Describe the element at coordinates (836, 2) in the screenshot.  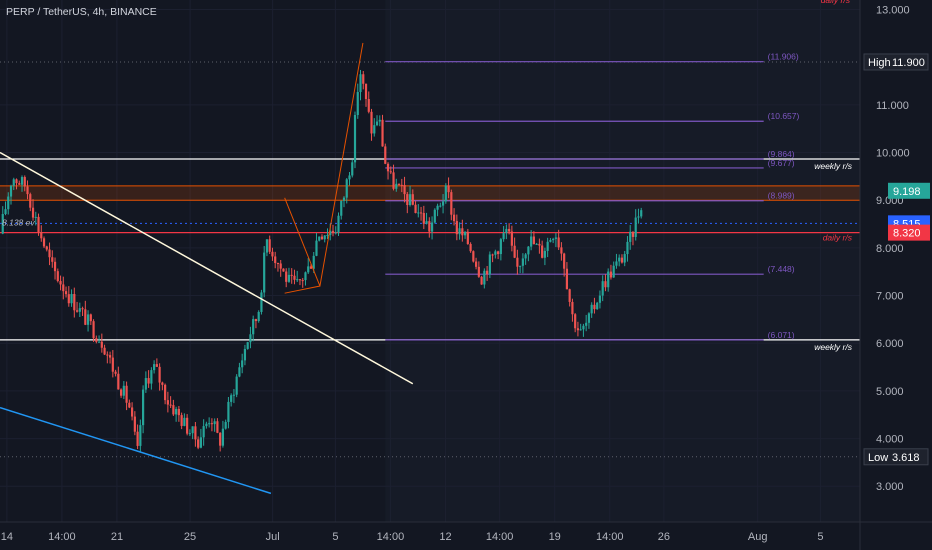
I see `daily-note-top: daily r/s` at that location.